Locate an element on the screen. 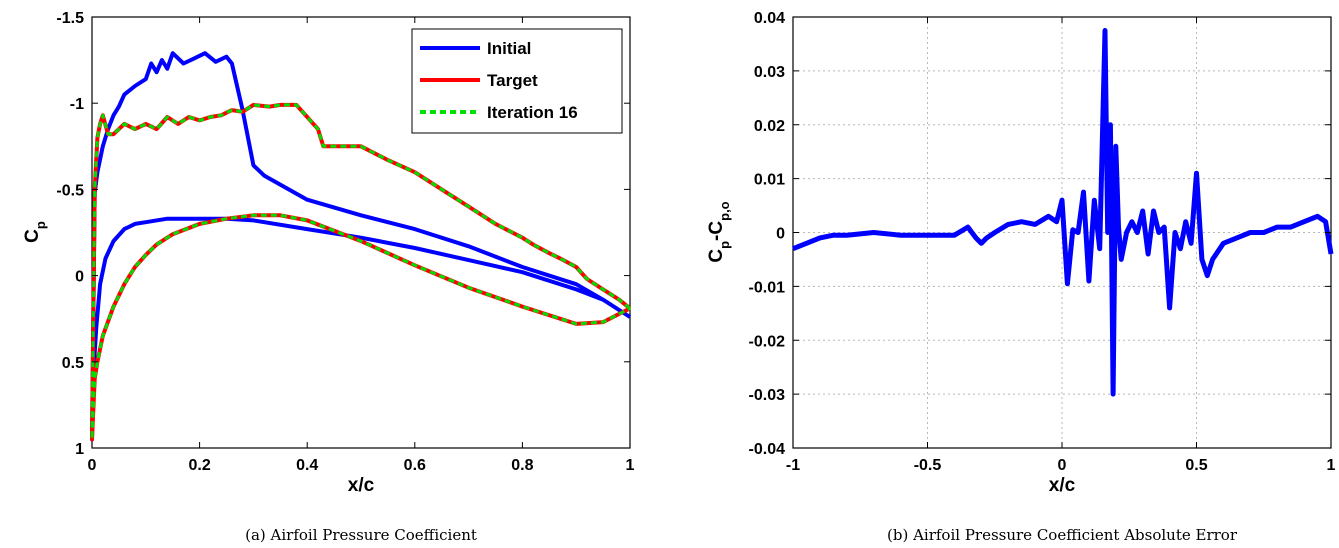  y-axis-label-b-mid: -C is located at coordinates (716, 231).